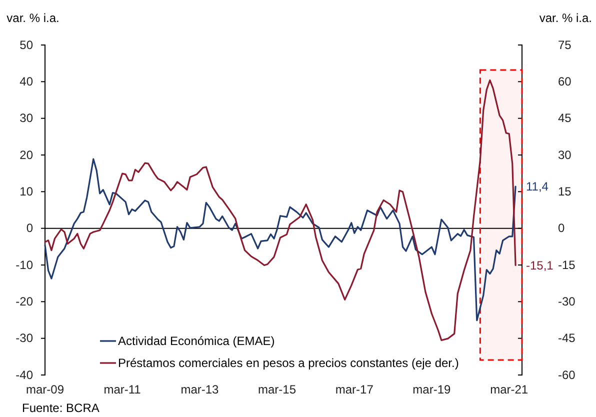 Image resolution: width=596 pixels, height=417 pixels. I want to click on y-tick-label: 0, so click(30, 228).